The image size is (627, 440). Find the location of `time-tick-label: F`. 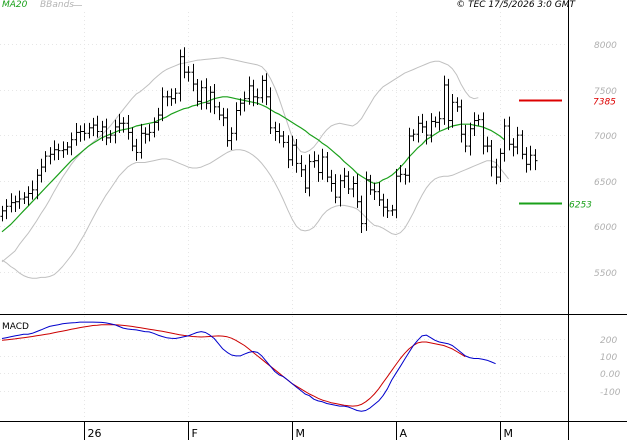

time-tick-label: F is located at coordinates (195, 433).